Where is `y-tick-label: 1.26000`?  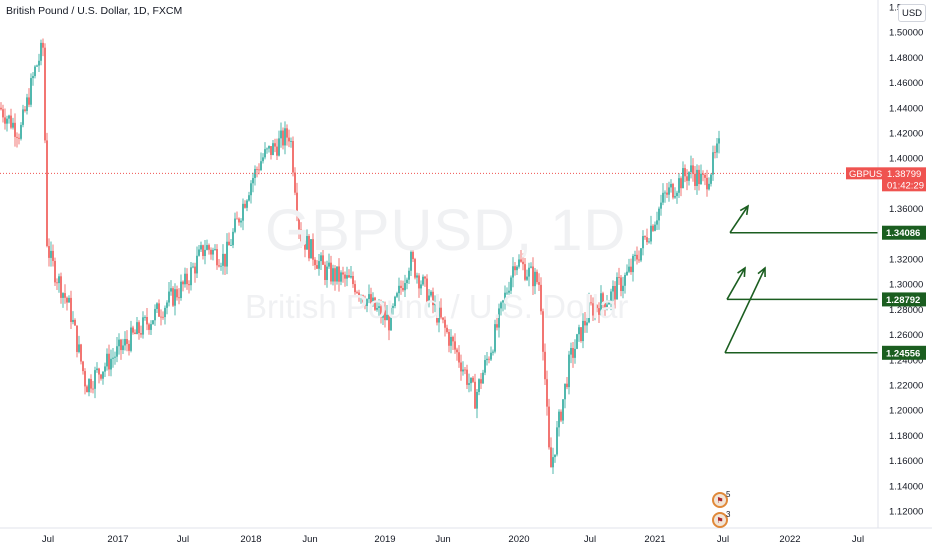
y-tick-label: 1.26000 is located at coordinates (906, 335).